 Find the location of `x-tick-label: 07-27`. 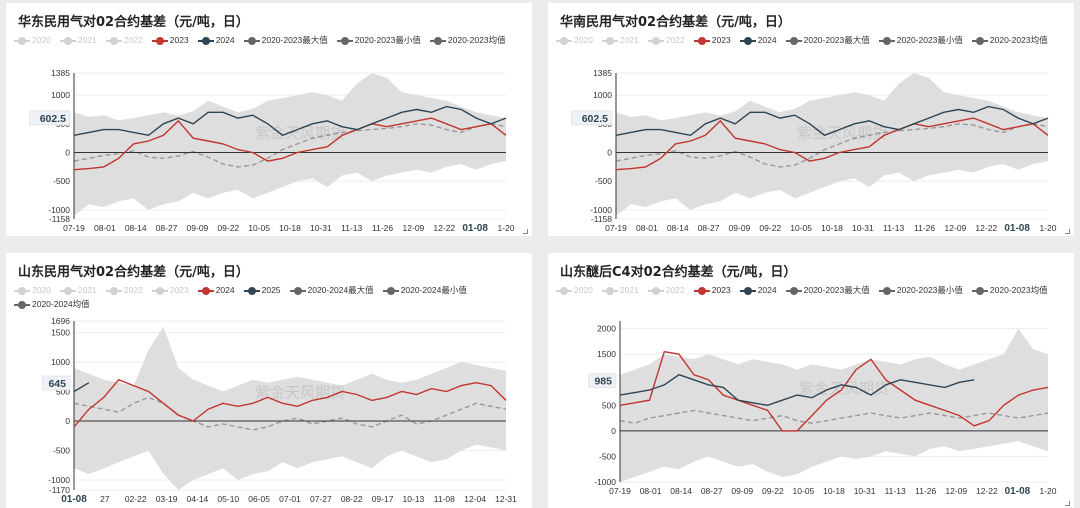

x-tick-label: 07-27 is located at coordinates (321, 499).